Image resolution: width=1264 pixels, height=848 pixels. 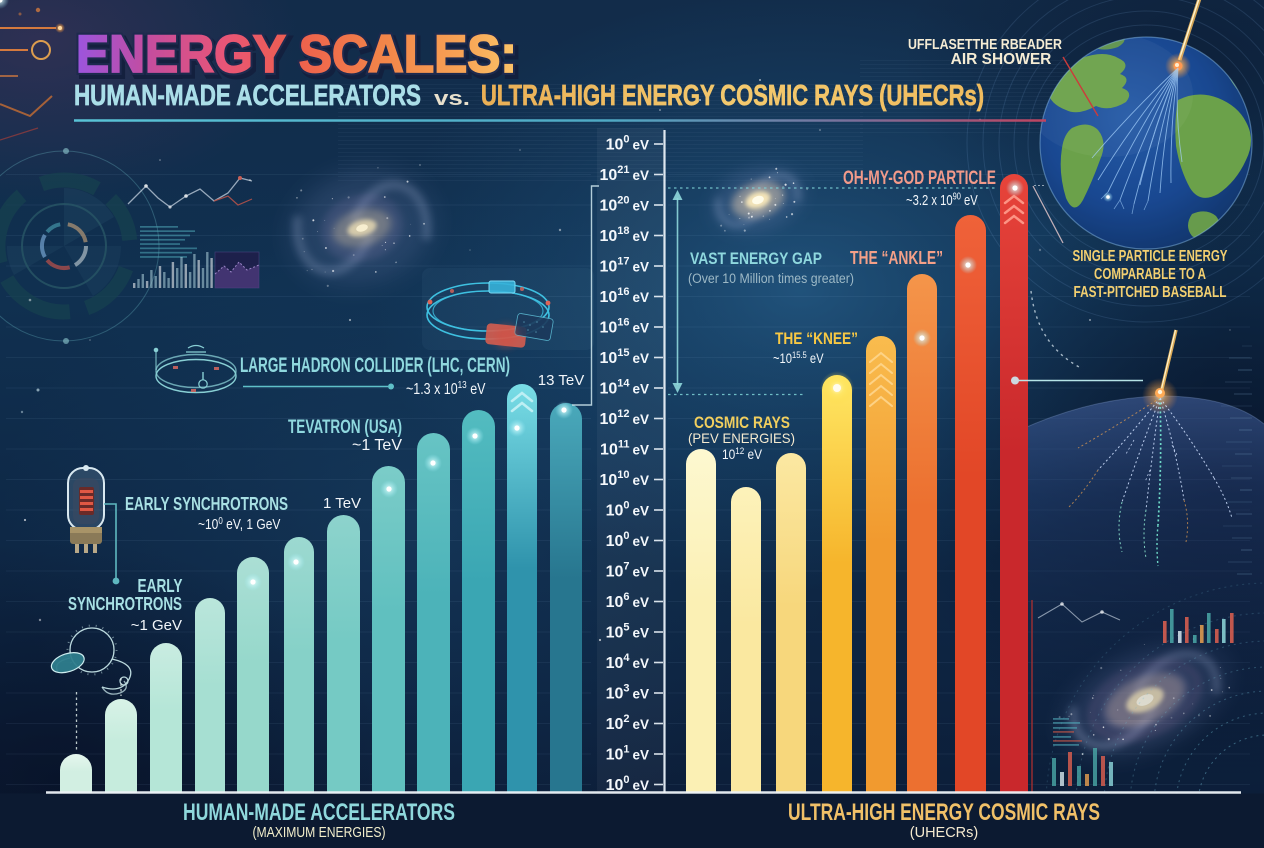 What do you see at coordinates (156, 625) in the screenshot?
I see `svg-text: ~1 GeV` at bounding box center [156, 625].